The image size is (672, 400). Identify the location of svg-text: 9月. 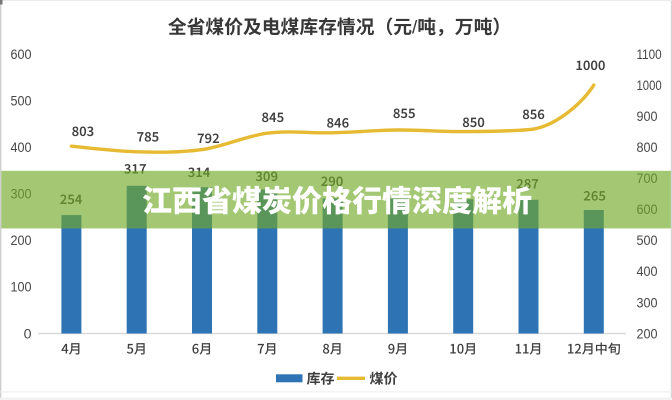
(398, 348).